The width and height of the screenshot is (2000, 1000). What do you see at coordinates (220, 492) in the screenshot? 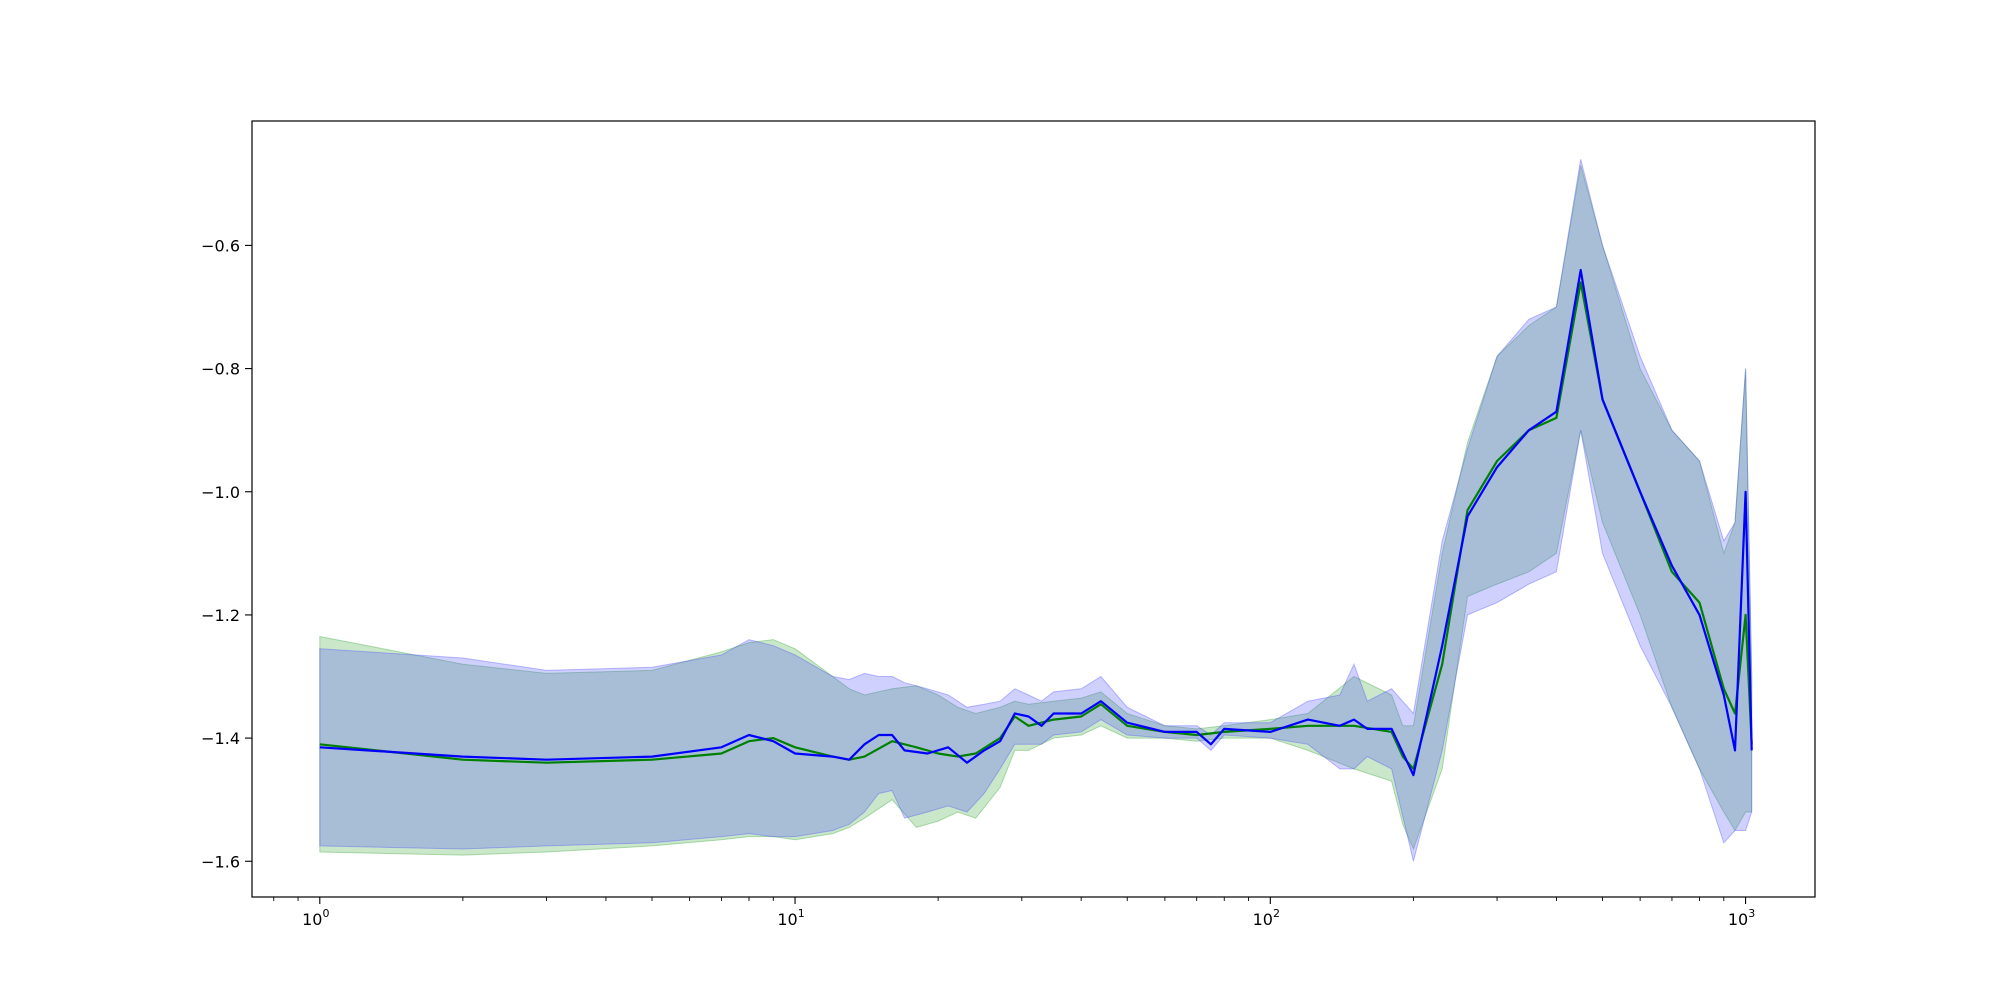
I see `y-tick-label: −1.0` at bounding box center [220, 492].